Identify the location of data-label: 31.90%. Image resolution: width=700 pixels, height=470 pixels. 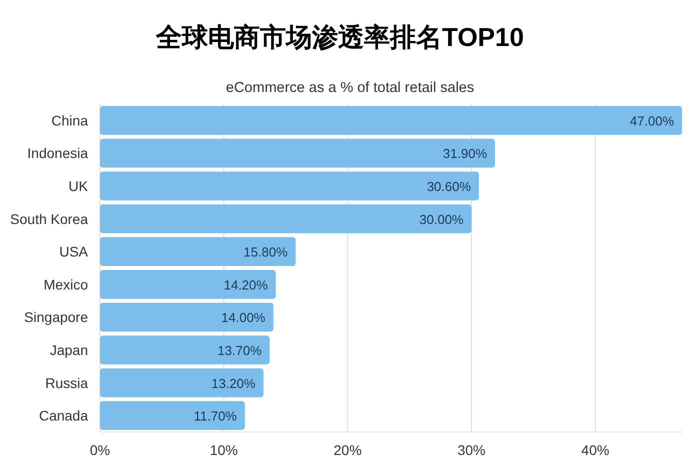
(465, 154).